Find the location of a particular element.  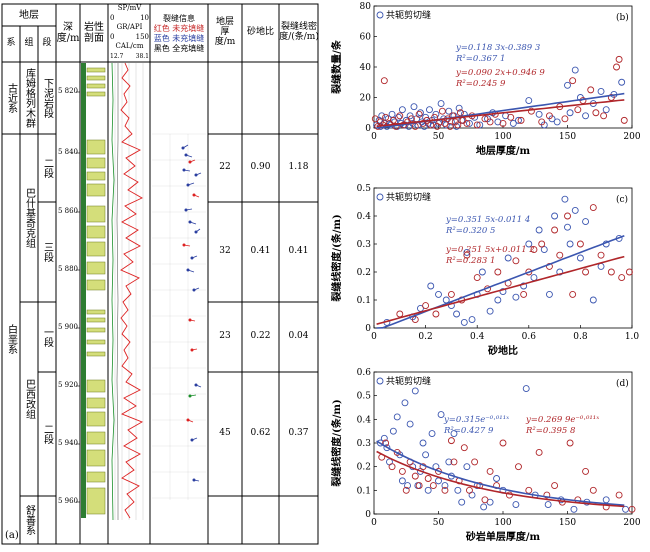

r2-blue: R²=0.367 1 is located at coordinates (480, 59).